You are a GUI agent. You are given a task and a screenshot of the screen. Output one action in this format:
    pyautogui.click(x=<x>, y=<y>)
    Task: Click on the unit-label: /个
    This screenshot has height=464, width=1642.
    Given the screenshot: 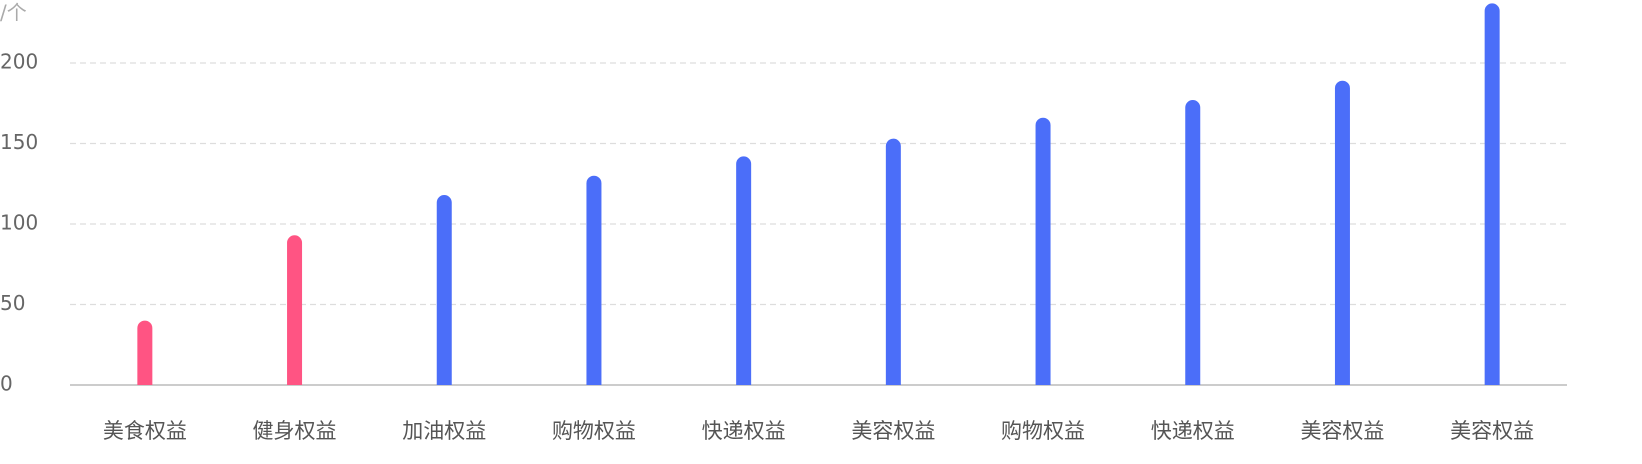 What is the action you would take?
    pyautogui.click(x=13, y=13)
    